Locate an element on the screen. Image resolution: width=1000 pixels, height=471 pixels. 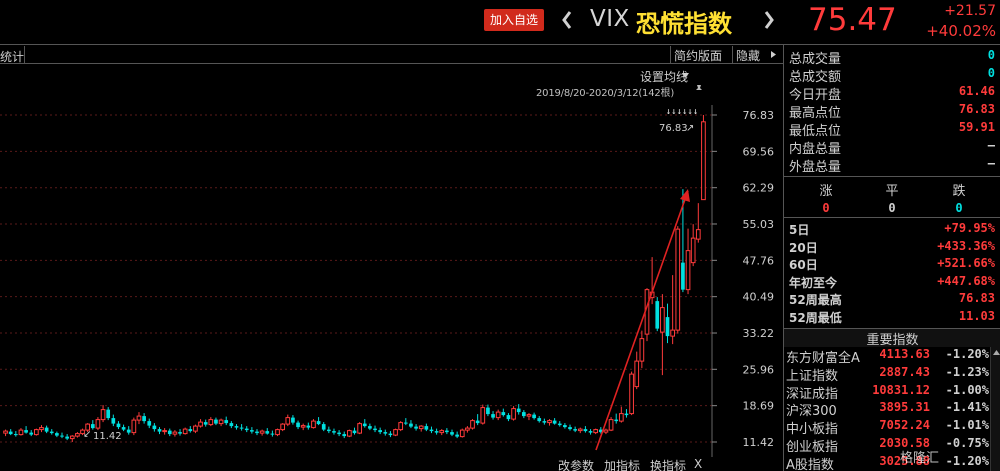
collapse-arrow-icon is located at coordinates (773, 54).